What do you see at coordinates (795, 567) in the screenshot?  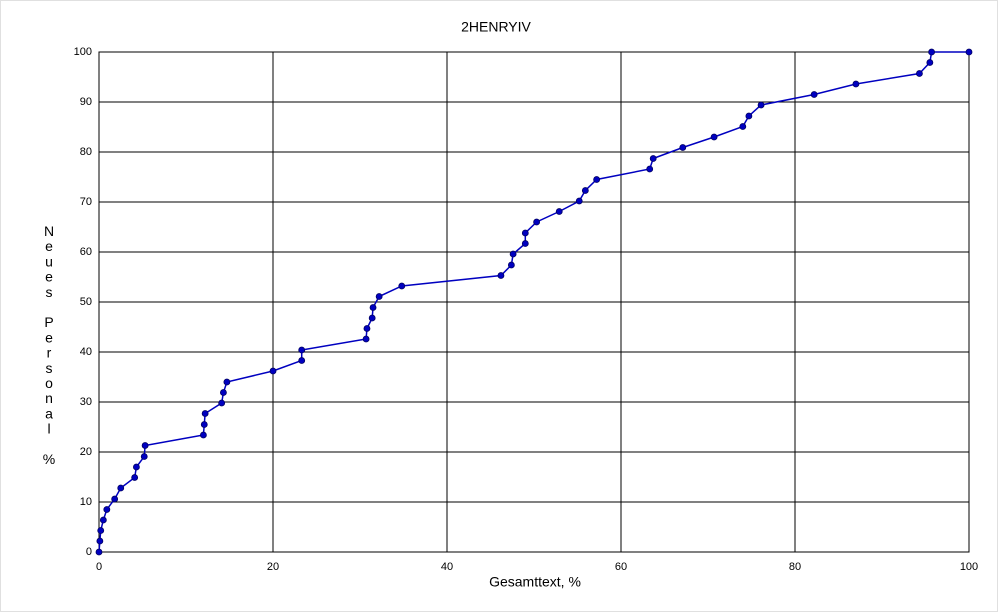 I see `x-tick-label: 80` at bounding box center [795, 567].